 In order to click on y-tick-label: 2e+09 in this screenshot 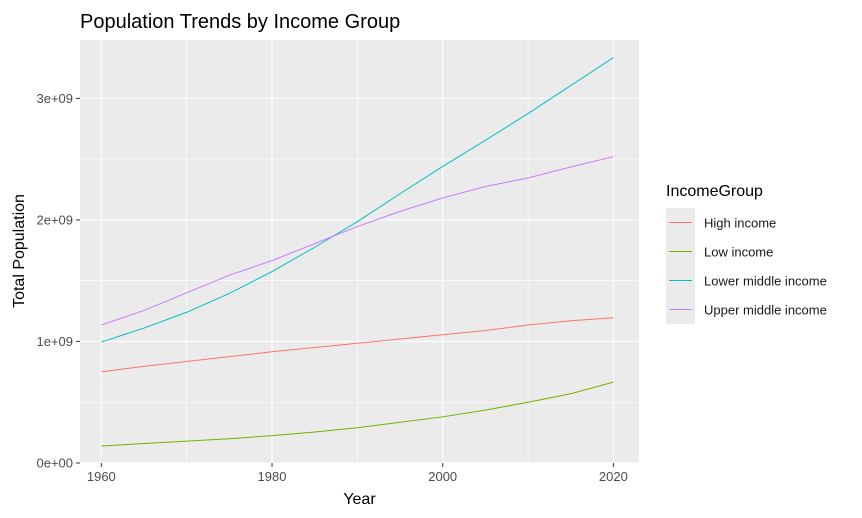, I will do `click(54, 219)`.